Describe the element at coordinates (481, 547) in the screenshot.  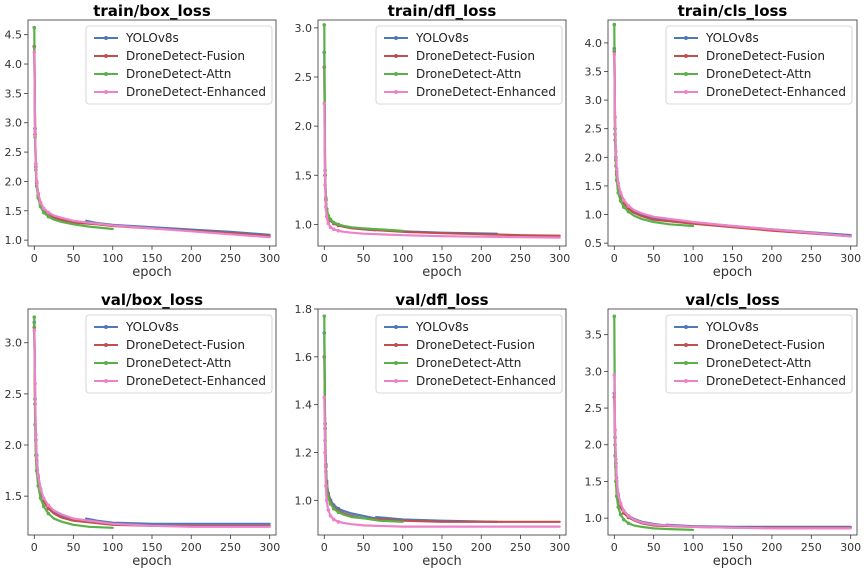
I see `x-tick-label: 200` at that location.